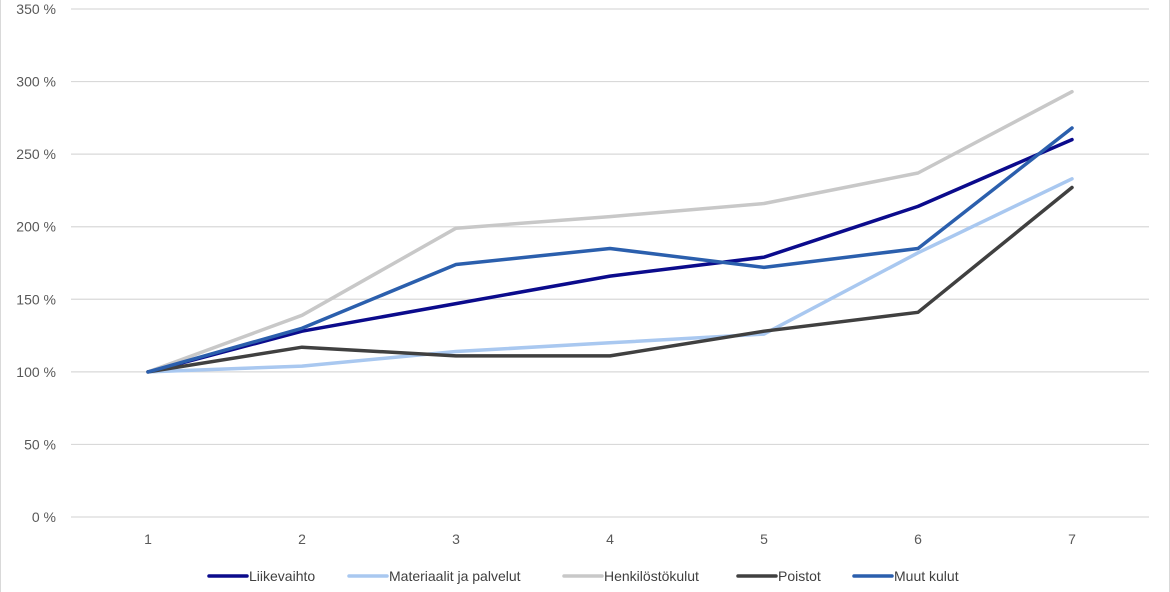 This screenshot has height=592, width=1170. Describe the element at coordinates (36, 299) in the screenshot. I see `y-tick-label: 150 %` at that location.